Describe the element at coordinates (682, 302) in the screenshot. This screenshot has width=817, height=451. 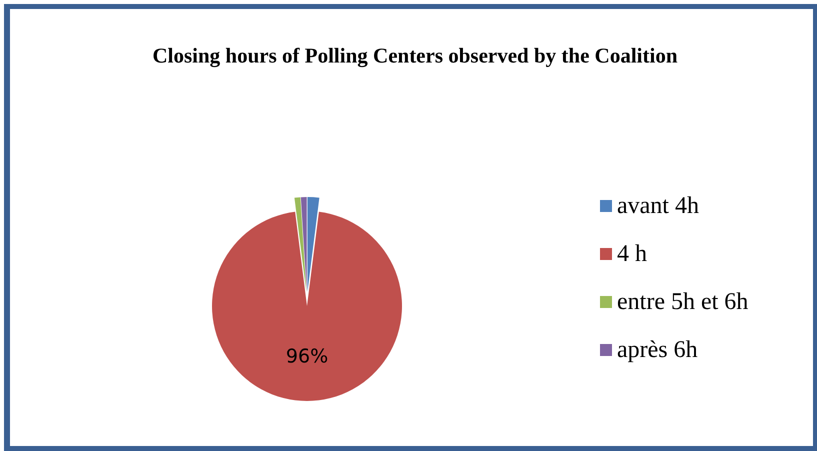
I see `legend-label: entre 5h et 6h` at that location.